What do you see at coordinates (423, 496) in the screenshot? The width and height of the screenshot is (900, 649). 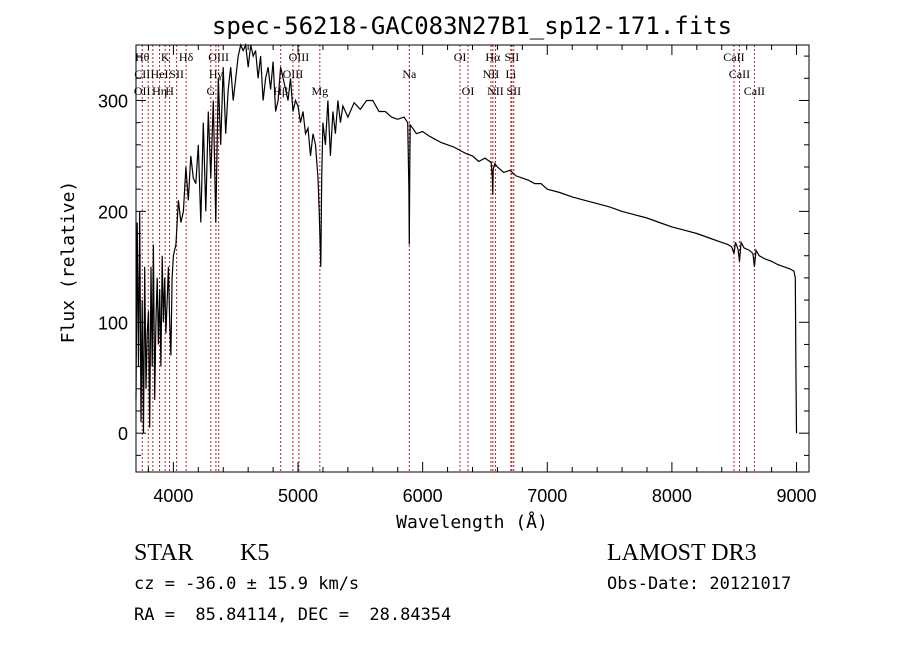 I see `x-tick-label: 6000` at bounding box center [423, 496].